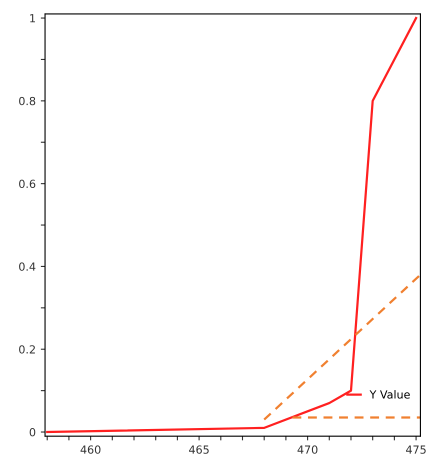  I want to click on y-tick-label: 0, so click(33, 432).